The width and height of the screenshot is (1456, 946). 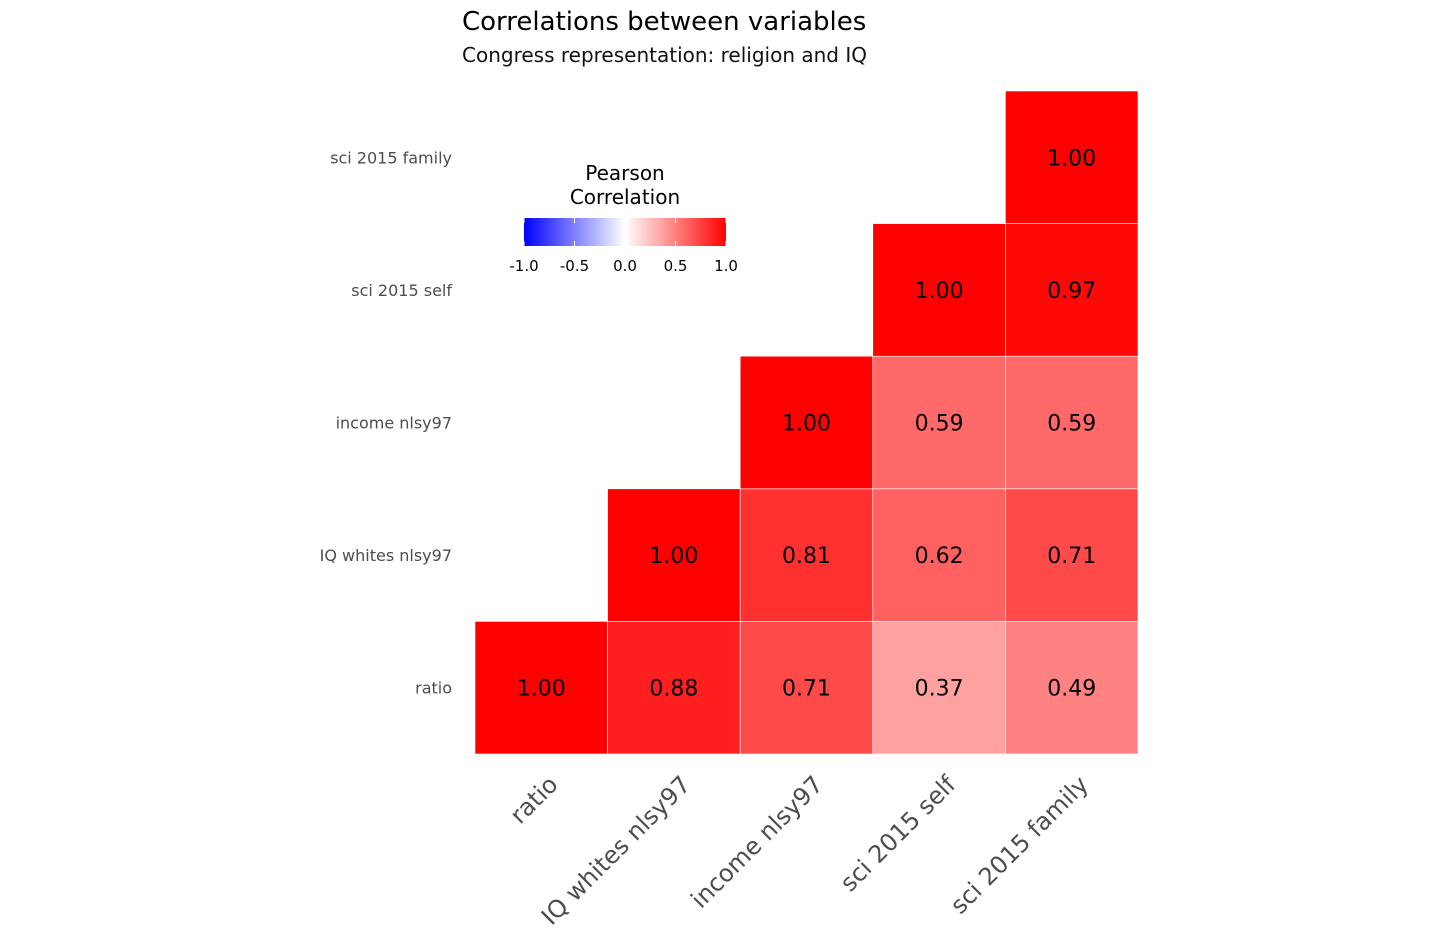 What do you see at coordinates (726, 266) in the screenshot?
I see `legend-tick-label: 1.0` at bounding box center [726, 266].